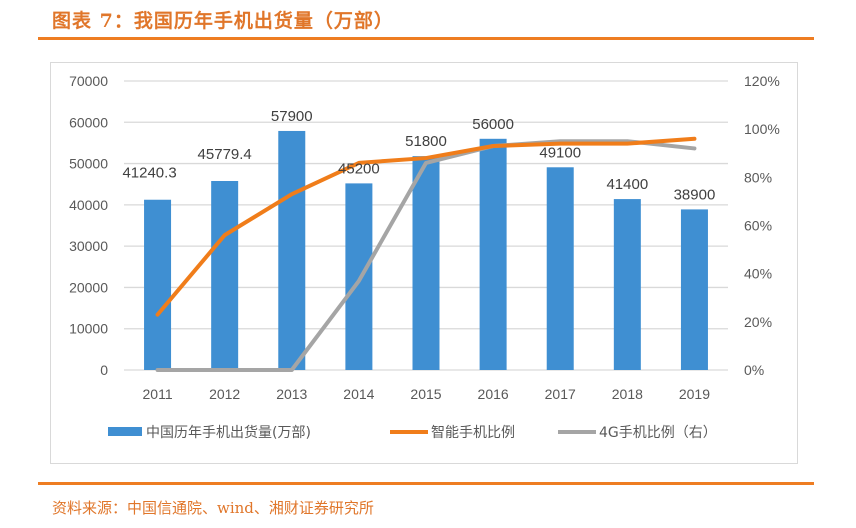 This screenshot has width=856, height=528. Describe the element at coordinates (88, 122) in the screenshot. I see `y-tick-label: 60000` at that location.